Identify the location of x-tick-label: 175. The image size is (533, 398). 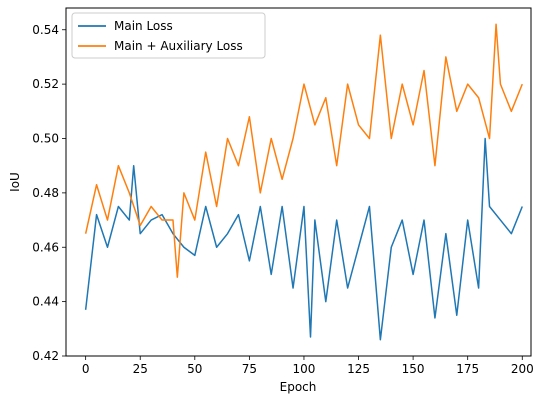
(467, 369).